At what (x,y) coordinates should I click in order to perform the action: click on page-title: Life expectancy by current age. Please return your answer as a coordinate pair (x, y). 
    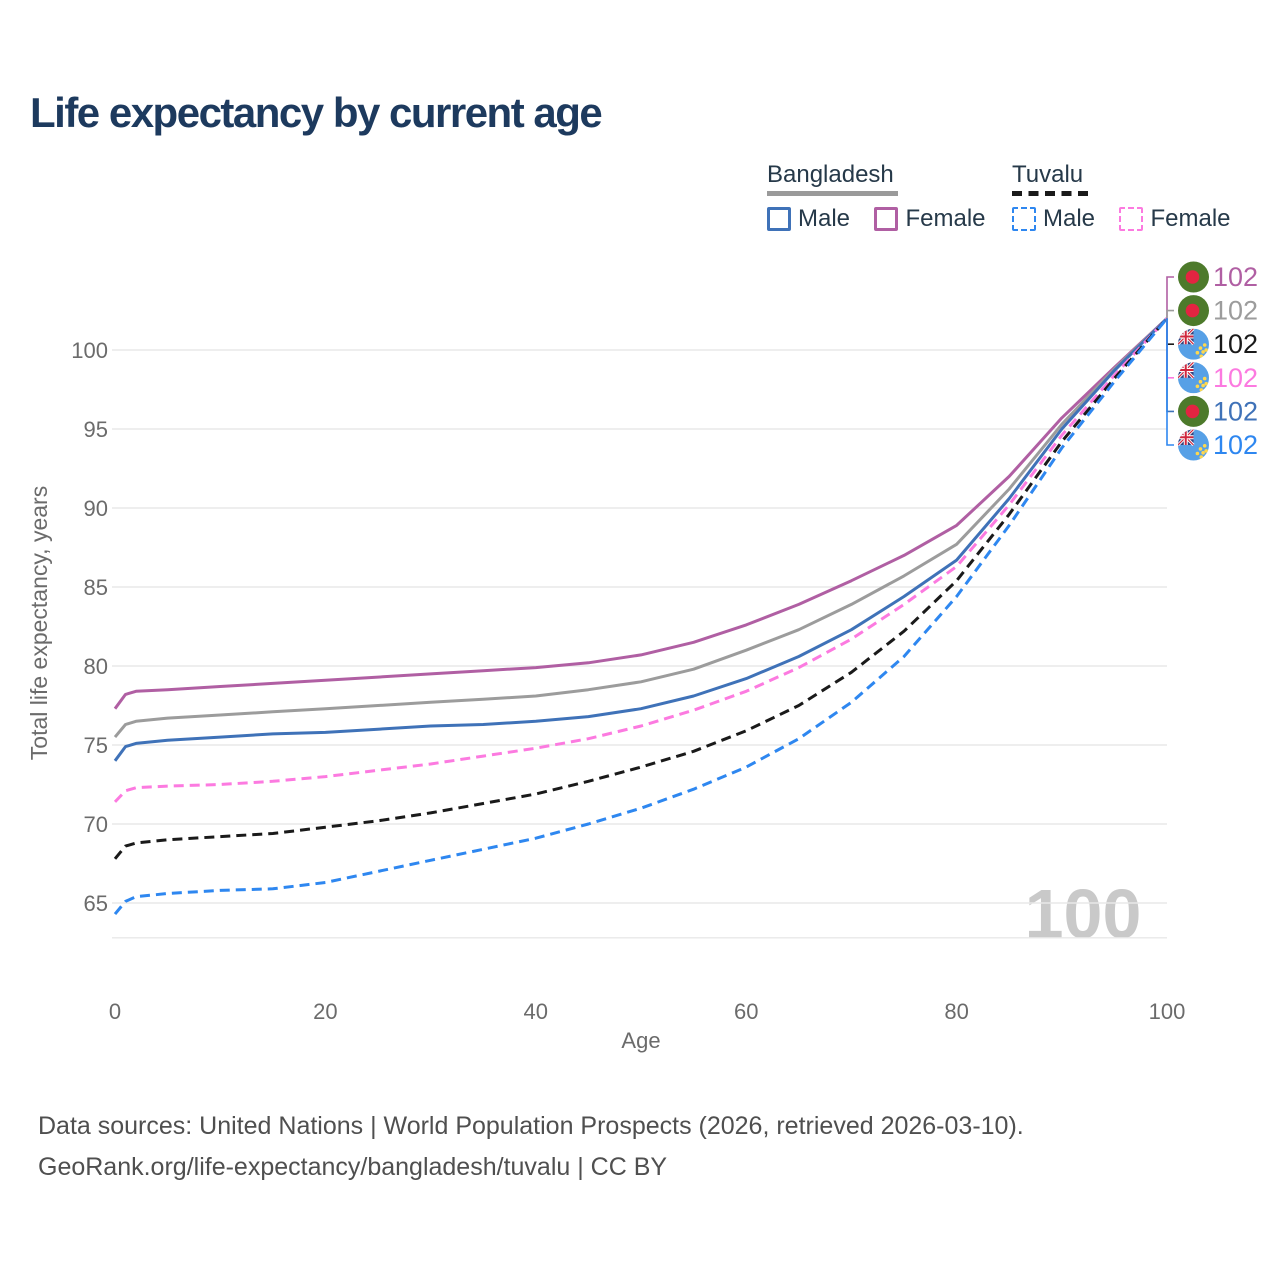
    Looking at the image, I should click on (316, 112).